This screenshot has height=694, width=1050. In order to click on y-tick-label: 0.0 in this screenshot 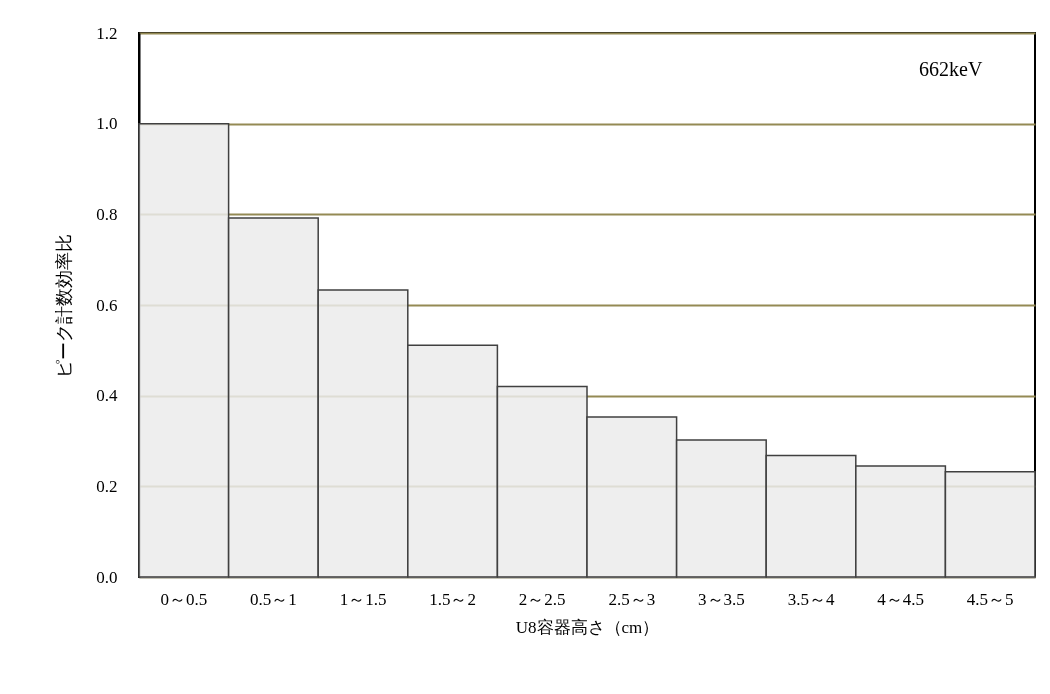, I will do `click(107, 577)`.